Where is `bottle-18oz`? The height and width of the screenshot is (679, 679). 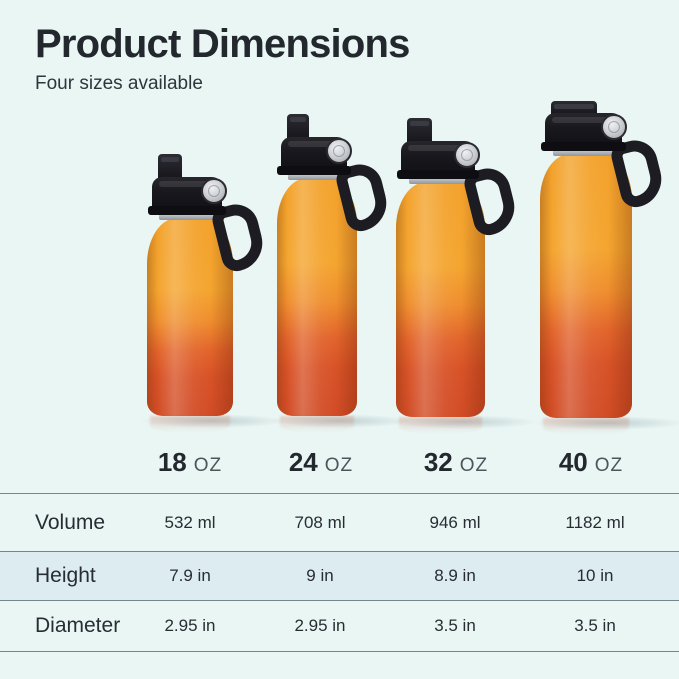
bottle-18oz is located at coordinates (213, 292).